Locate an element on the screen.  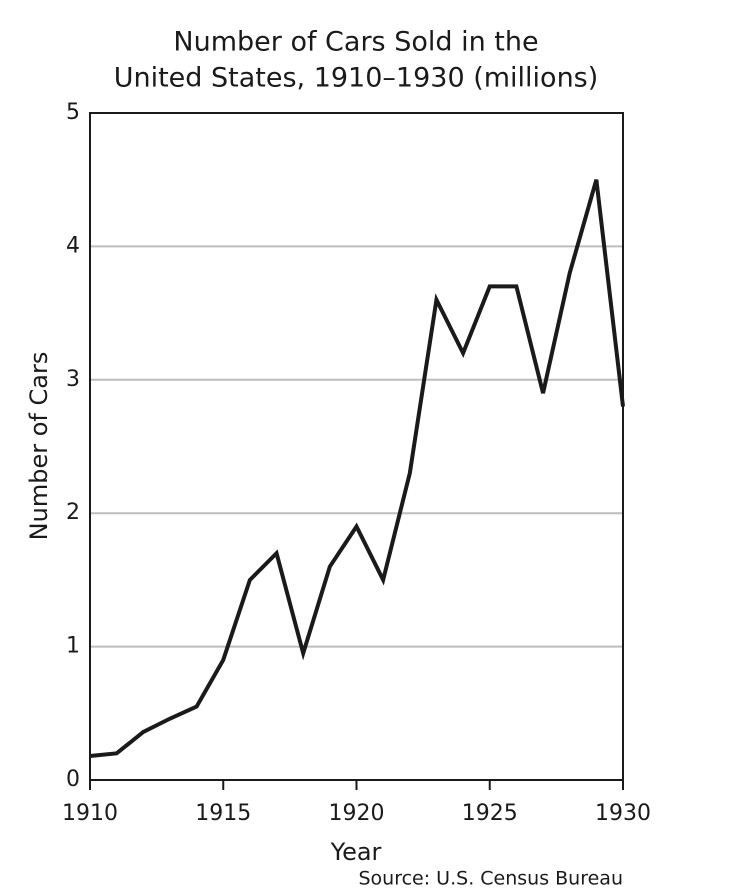
x-axis-label: Year is located at coordinates (356, 852).